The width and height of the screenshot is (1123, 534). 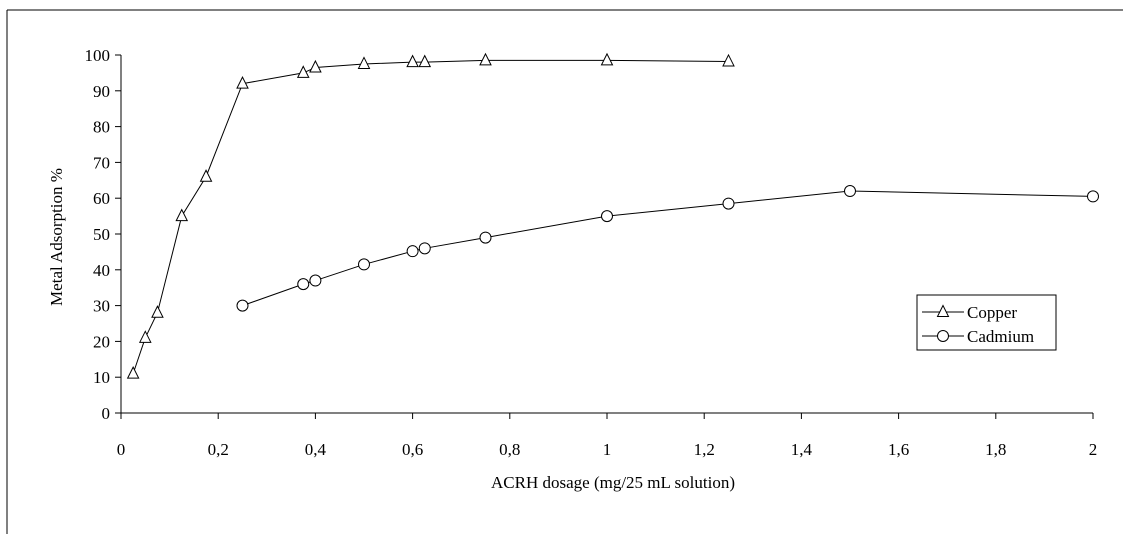 What do you see at coordinates (106, 413) in the screenshot?
I see `y-tick-label: 0` at bounding box center [106, 413].